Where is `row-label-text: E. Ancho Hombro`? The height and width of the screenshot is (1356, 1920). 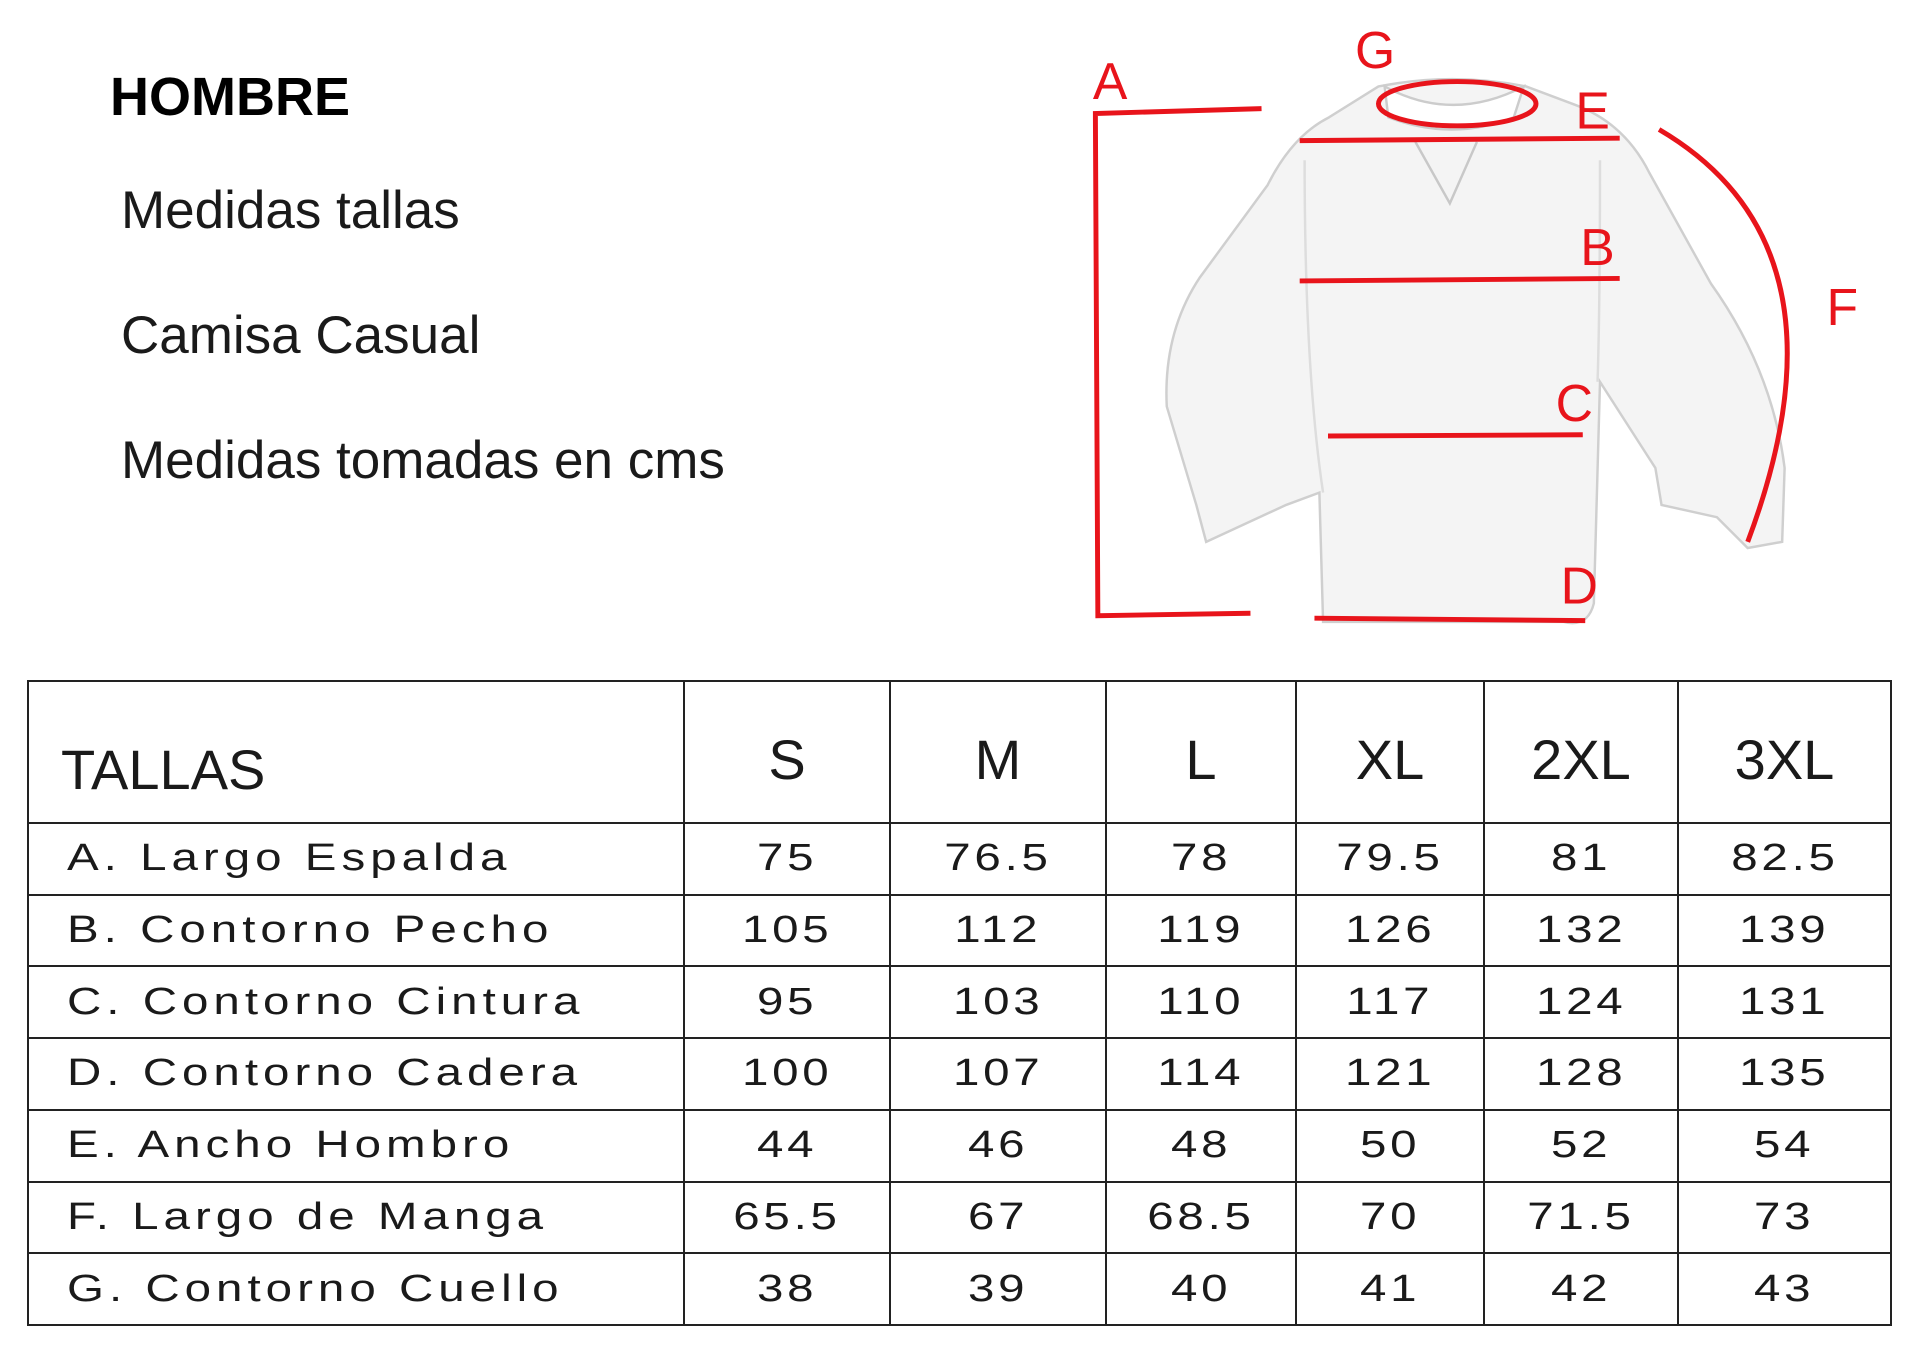
row-label-text: E. Ancho Hombro is located at coordinates (291, 1145).